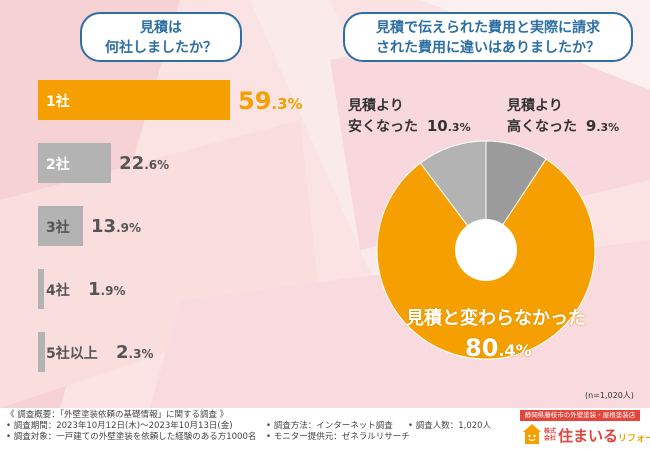  What do you see at coordinates (58, 102) in the screenshot?
I see `bar-label-1: 1社` at bounding box center [58, 102].